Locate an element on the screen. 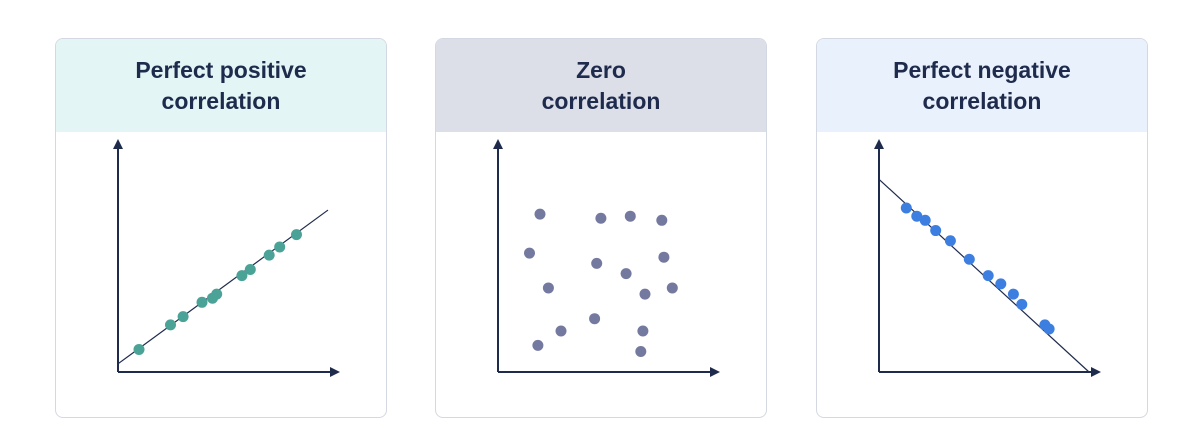  chart-title: Perfect negative correlation is located at coordinates (982, 86).